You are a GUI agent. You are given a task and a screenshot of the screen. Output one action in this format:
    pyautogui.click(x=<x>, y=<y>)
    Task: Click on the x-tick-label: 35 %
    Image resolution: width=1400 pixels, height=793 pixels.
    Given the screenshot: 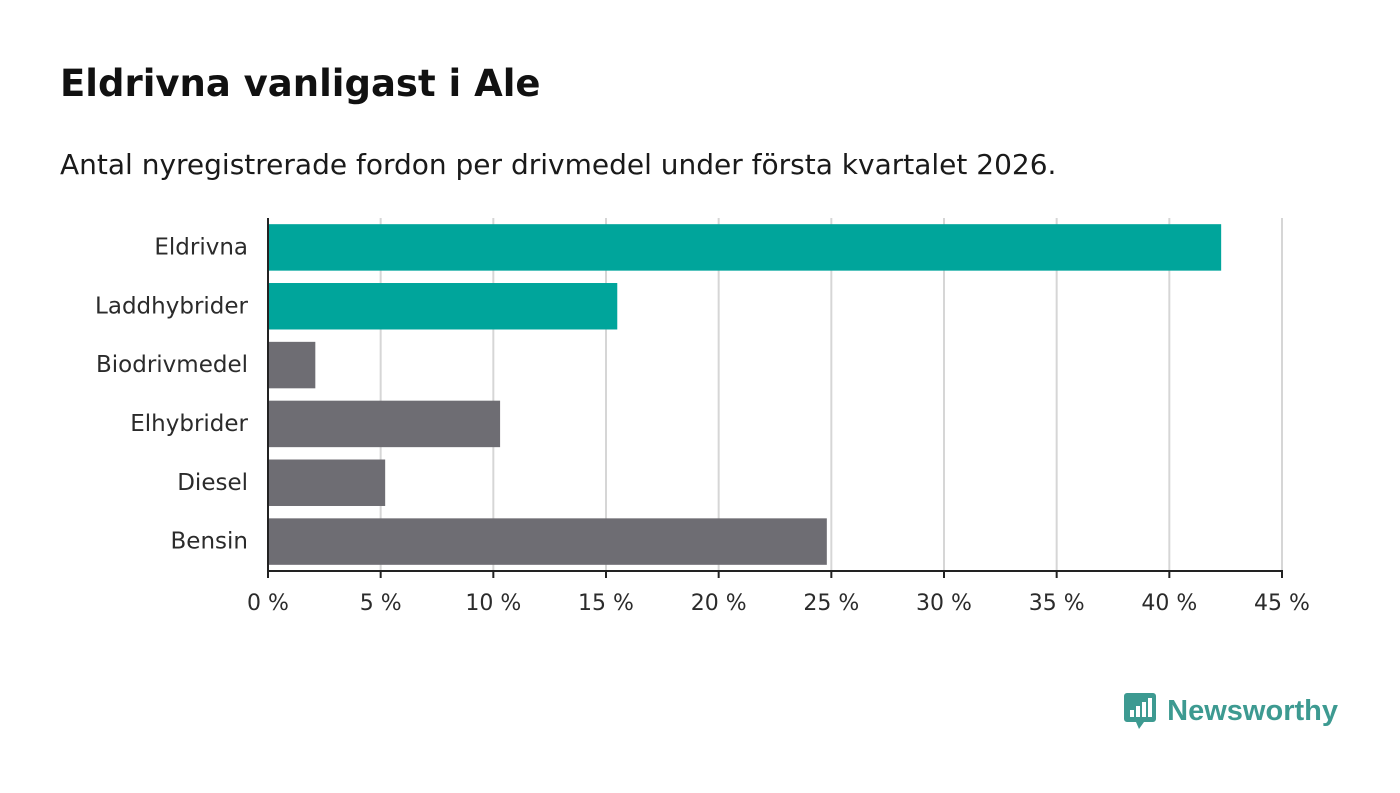 What is the action you would take?
    pyautogui.click(x=1057, y=603)
    